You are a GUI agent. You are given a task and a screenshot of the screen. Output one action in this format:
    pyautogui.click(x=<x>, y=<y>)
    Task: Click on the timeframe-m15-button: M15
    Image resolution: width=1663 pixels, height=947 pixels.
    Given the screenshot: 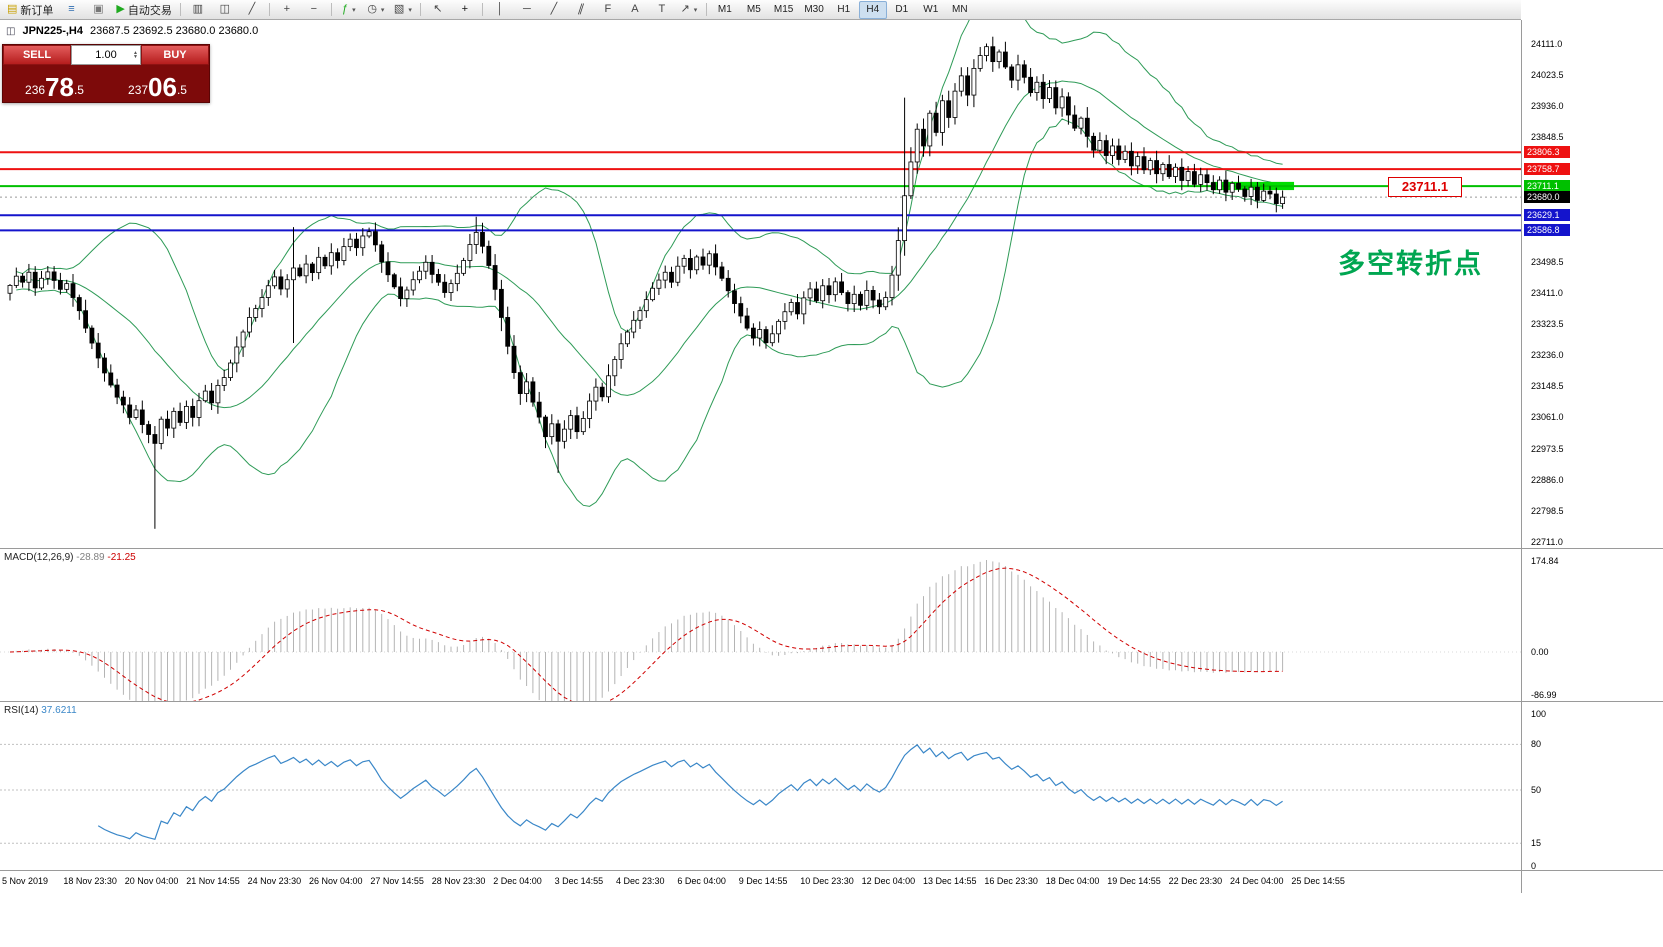 What is the action you would take?
    pyautogui.click(x=783, y=9)
    